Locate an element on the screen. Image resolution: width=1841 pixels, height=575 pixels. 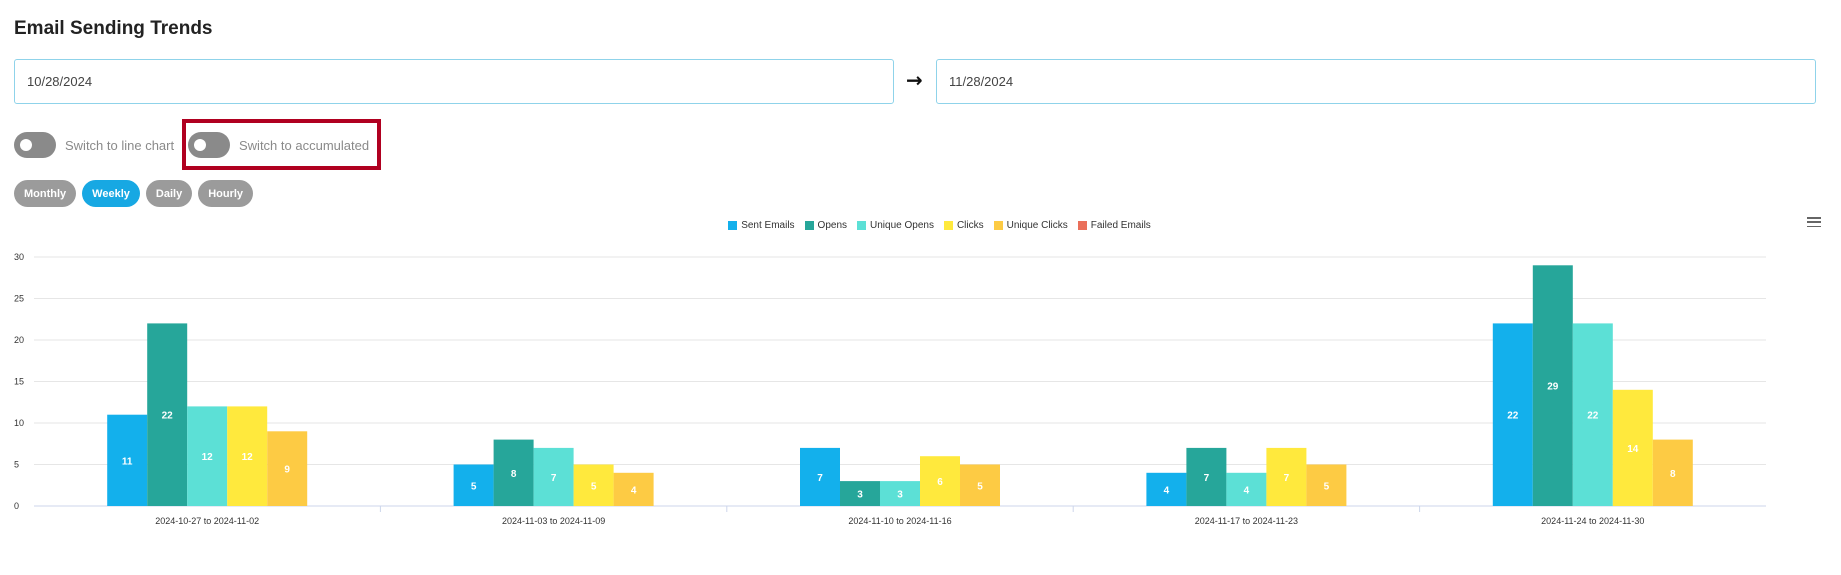
legend-label: Clicks is located at coordinates (970, 225).